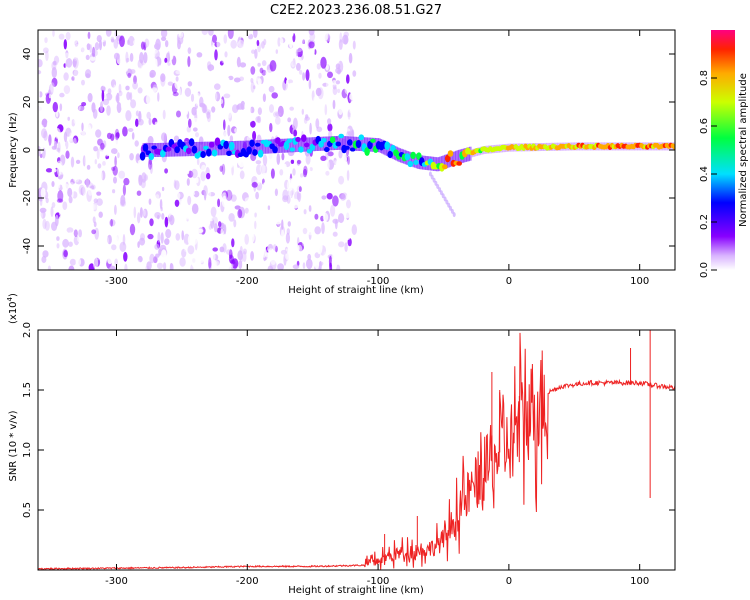 The image size is (750, 600). What do you see at coordinates (509, 281) in the screenshot?
I see `x-tick-label: 0` at bounding box center [509, 281].